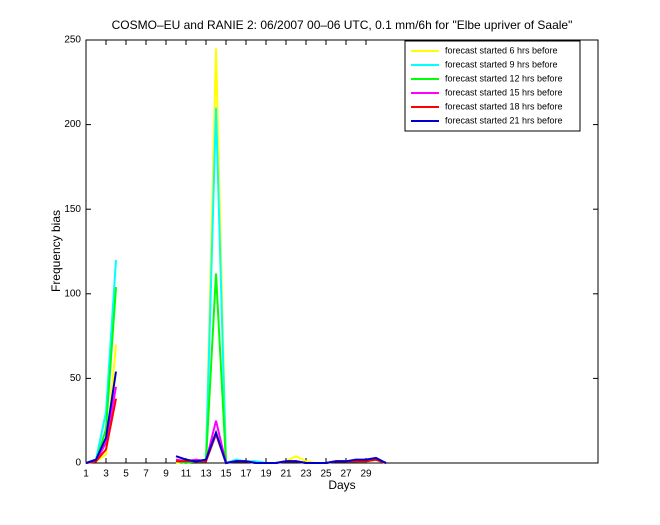  Describe the element at coordinates (76, 378) in the screenshot. I see `y-tick-label: 50` at that location.